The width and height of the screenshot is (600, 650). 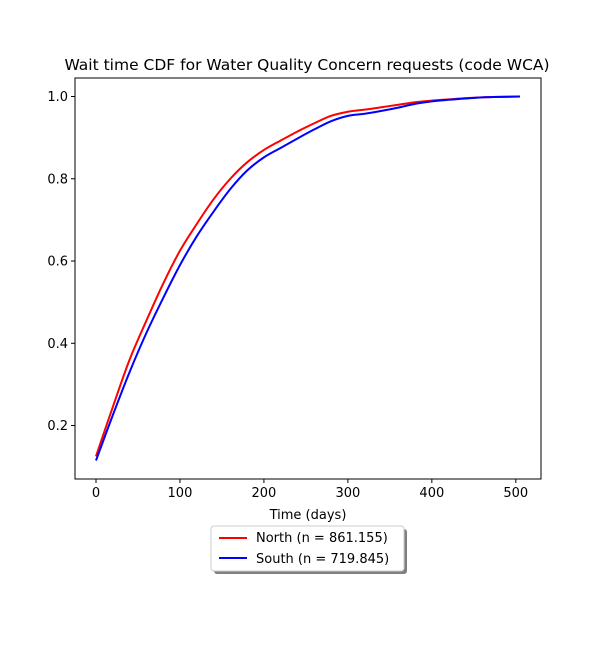 I want to click on legend: North (n = 861.155) South (n = 719.845), so click(x=308, y=549).